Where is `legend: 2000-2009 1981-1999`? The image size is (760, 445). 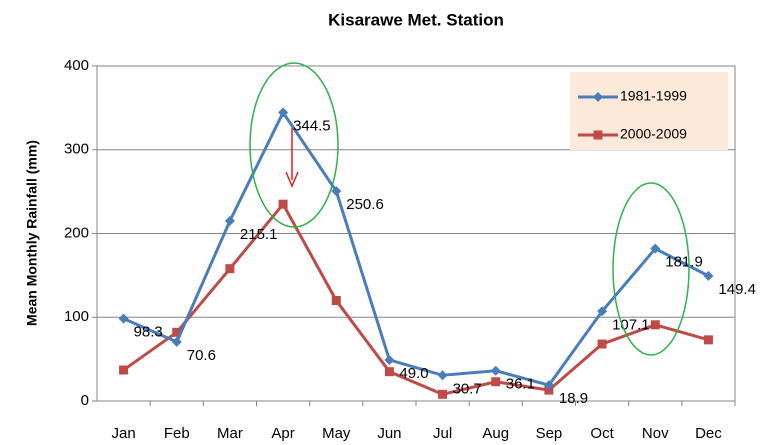 legend: 2000-2009 1981-1999 is located at coordinates (632, 115).